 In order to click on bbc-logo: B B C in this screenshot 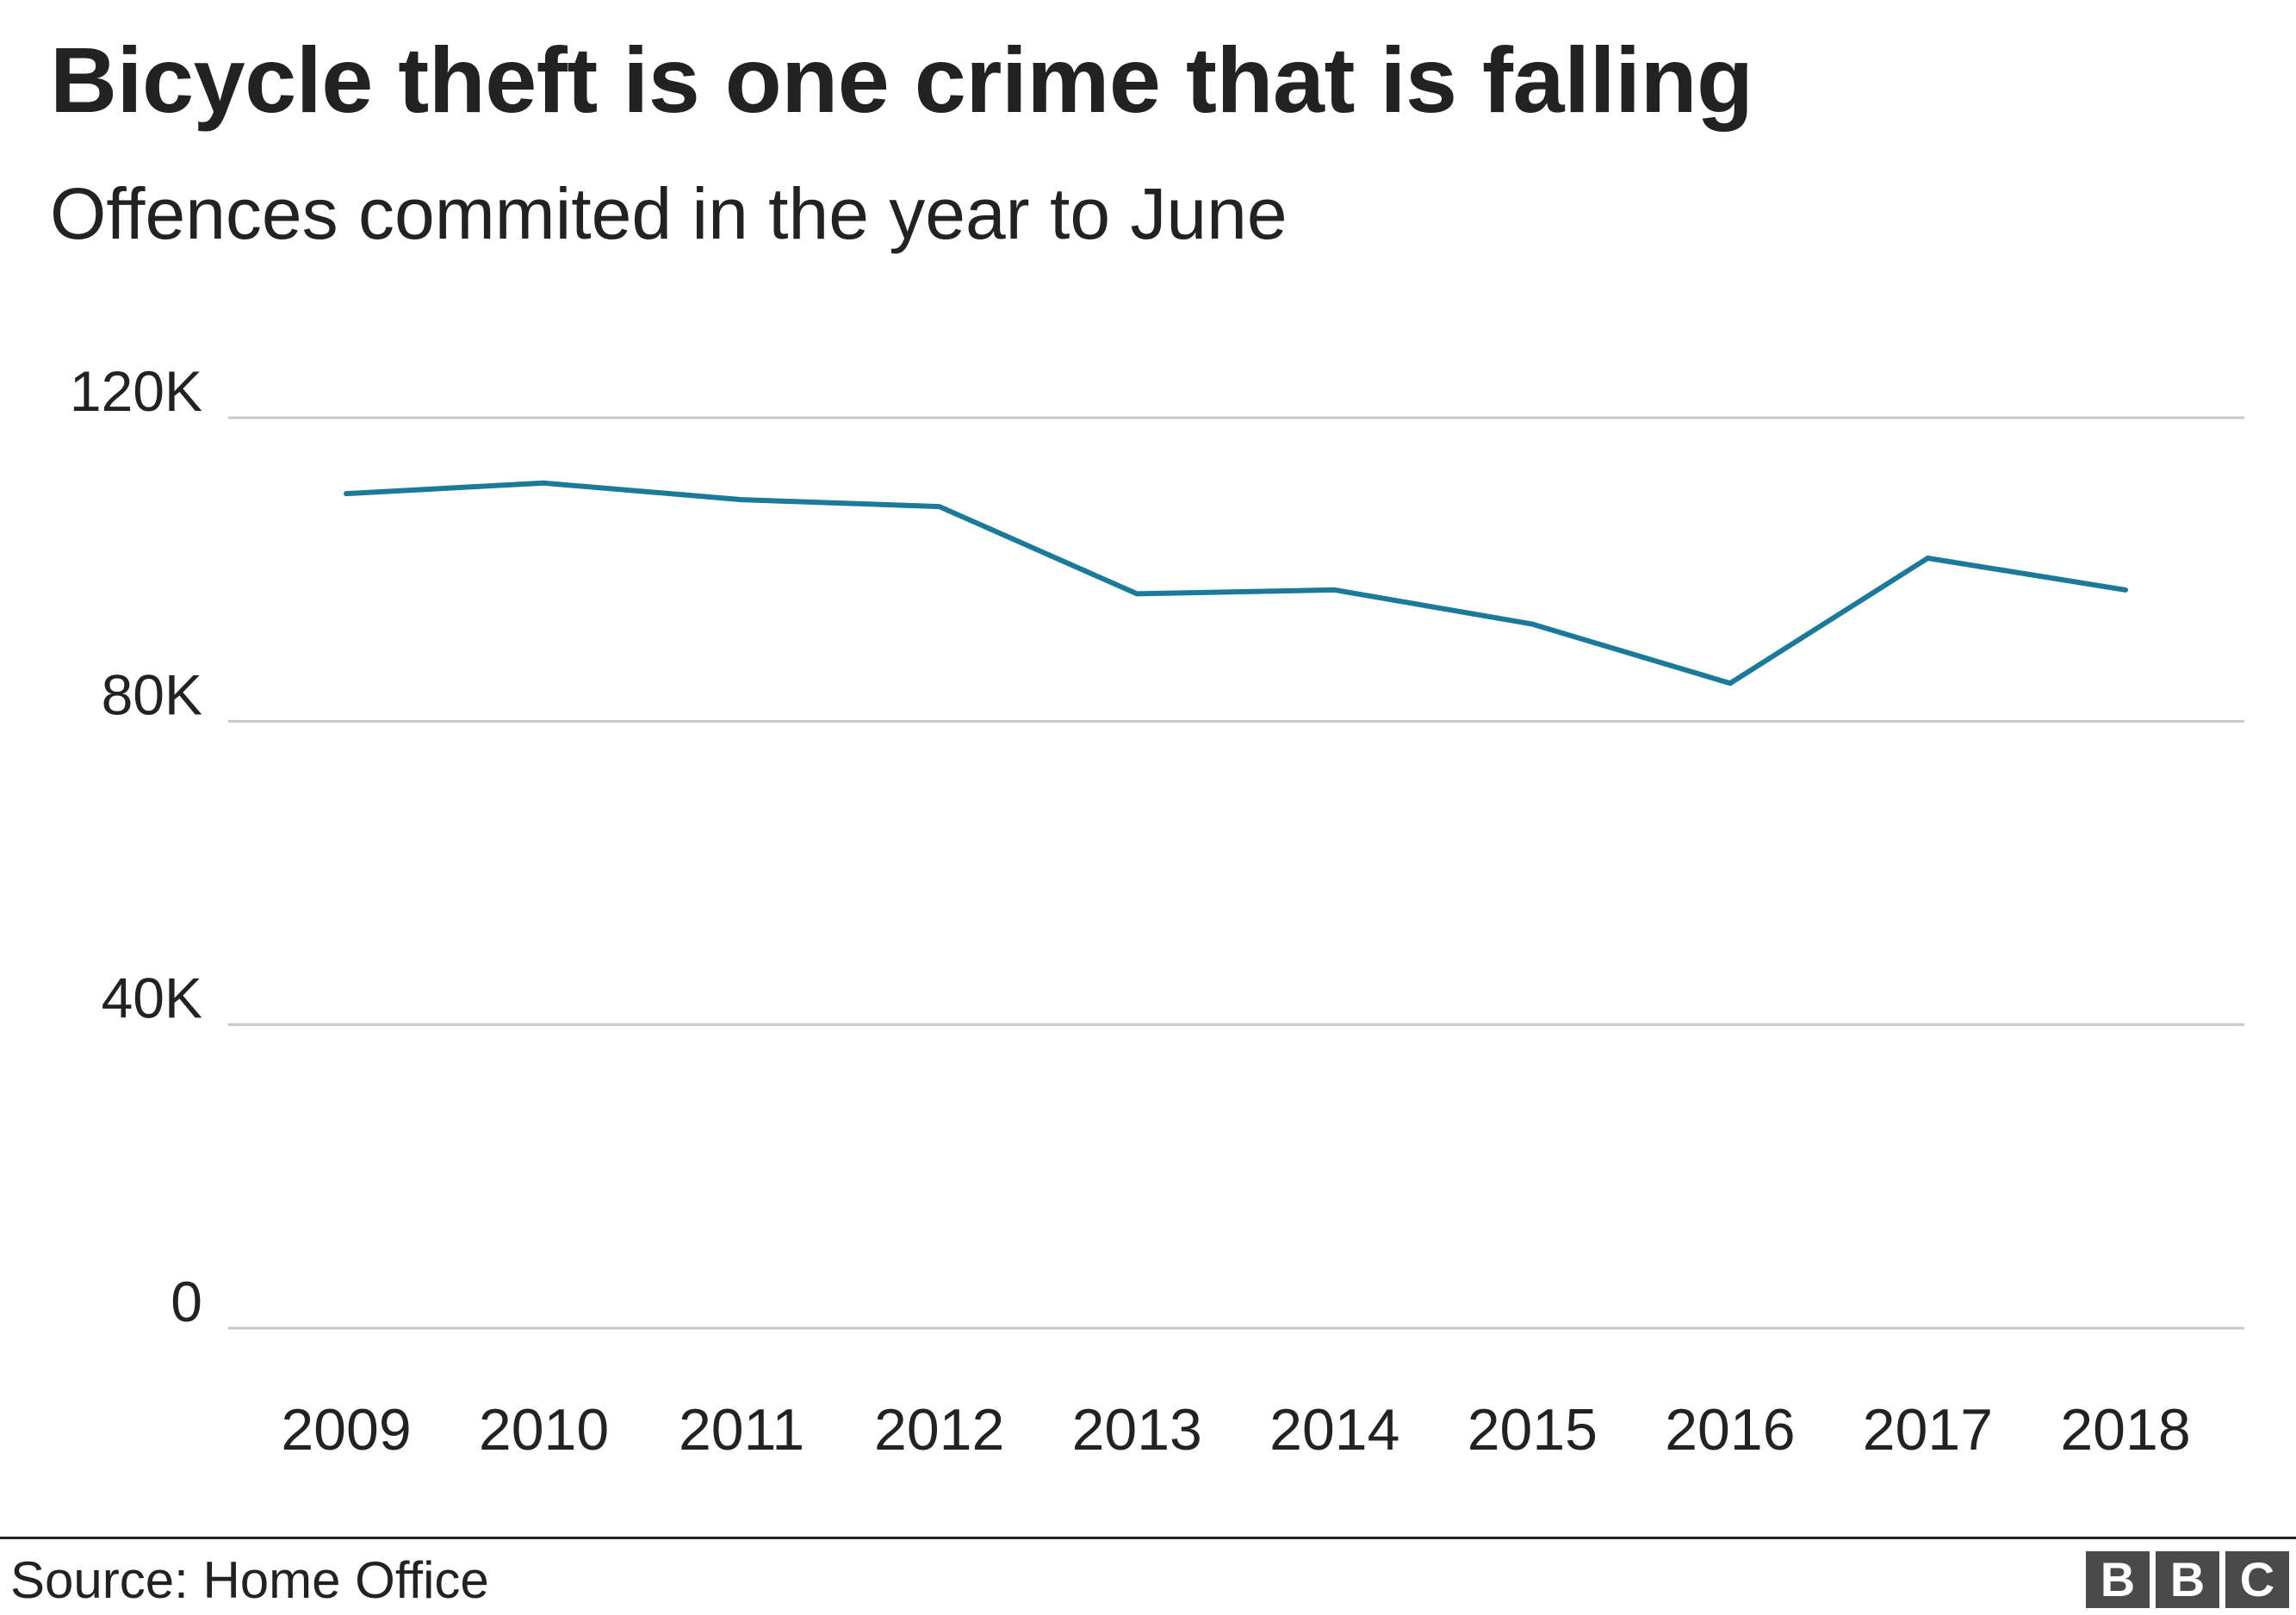, I will do `click(2187, 1579)`.